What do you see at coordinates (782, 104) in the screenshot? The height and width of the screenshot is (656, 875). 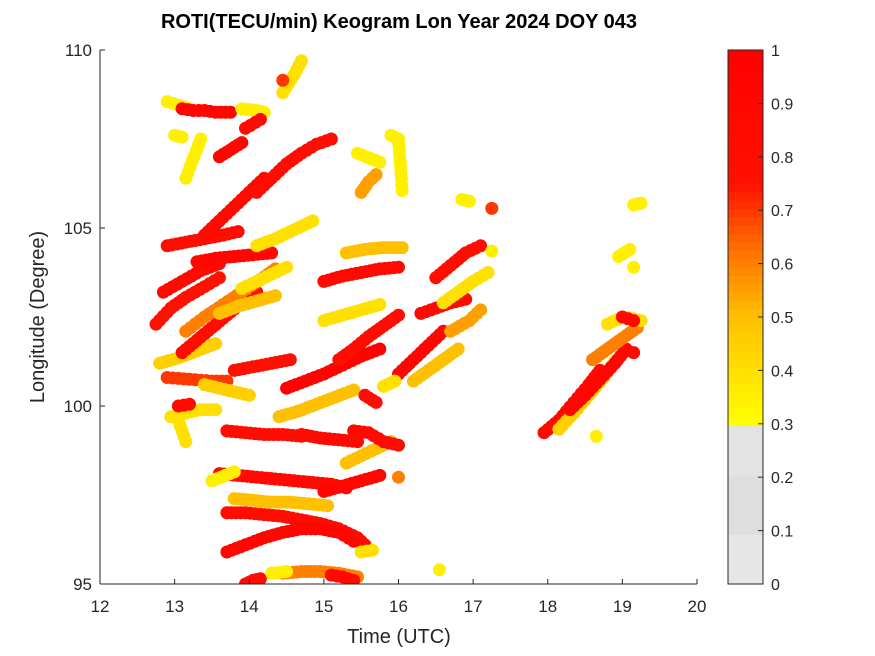 I see `colorbar-tick-label: 0.9` at bounding box center [782, 104].